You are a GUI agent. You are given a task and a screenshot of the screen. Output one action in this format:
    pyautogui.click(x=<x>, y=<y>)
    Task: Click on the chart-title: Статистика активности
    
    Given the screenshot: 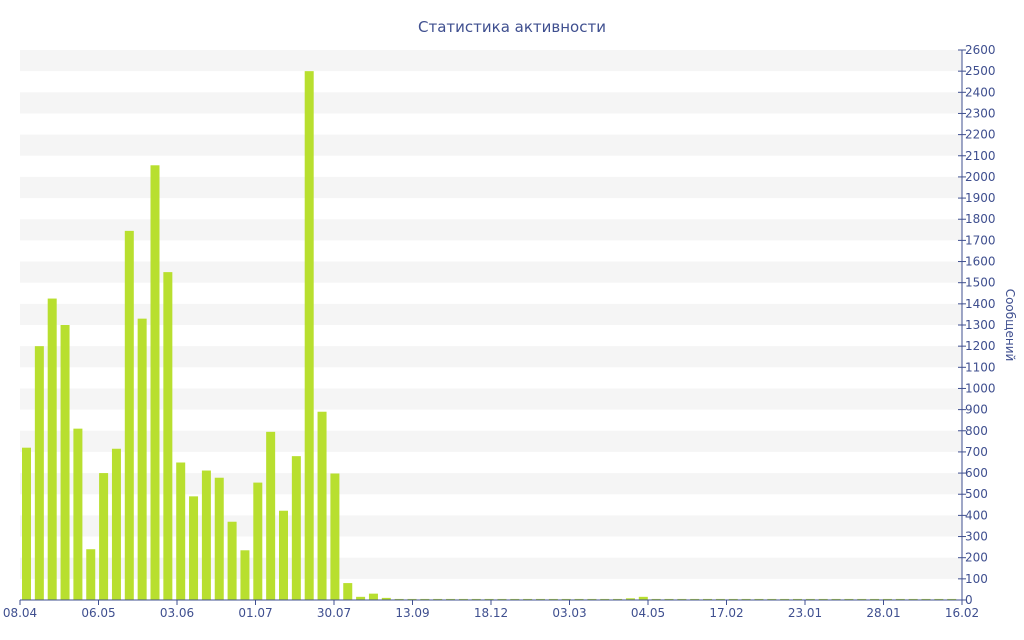 What is the action you would take?
    pyautogui.click(x=512, y=27)
    